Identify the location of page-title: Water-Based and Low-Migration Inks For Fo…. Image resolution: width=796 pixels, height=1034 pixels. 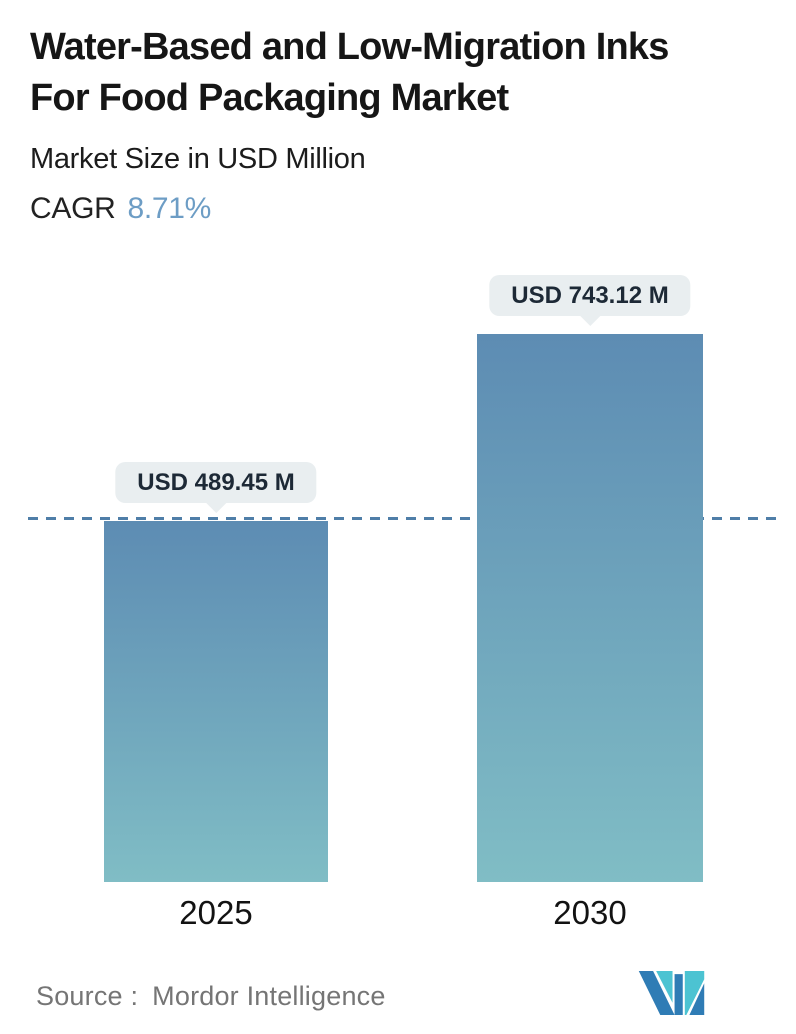
(403, 73).